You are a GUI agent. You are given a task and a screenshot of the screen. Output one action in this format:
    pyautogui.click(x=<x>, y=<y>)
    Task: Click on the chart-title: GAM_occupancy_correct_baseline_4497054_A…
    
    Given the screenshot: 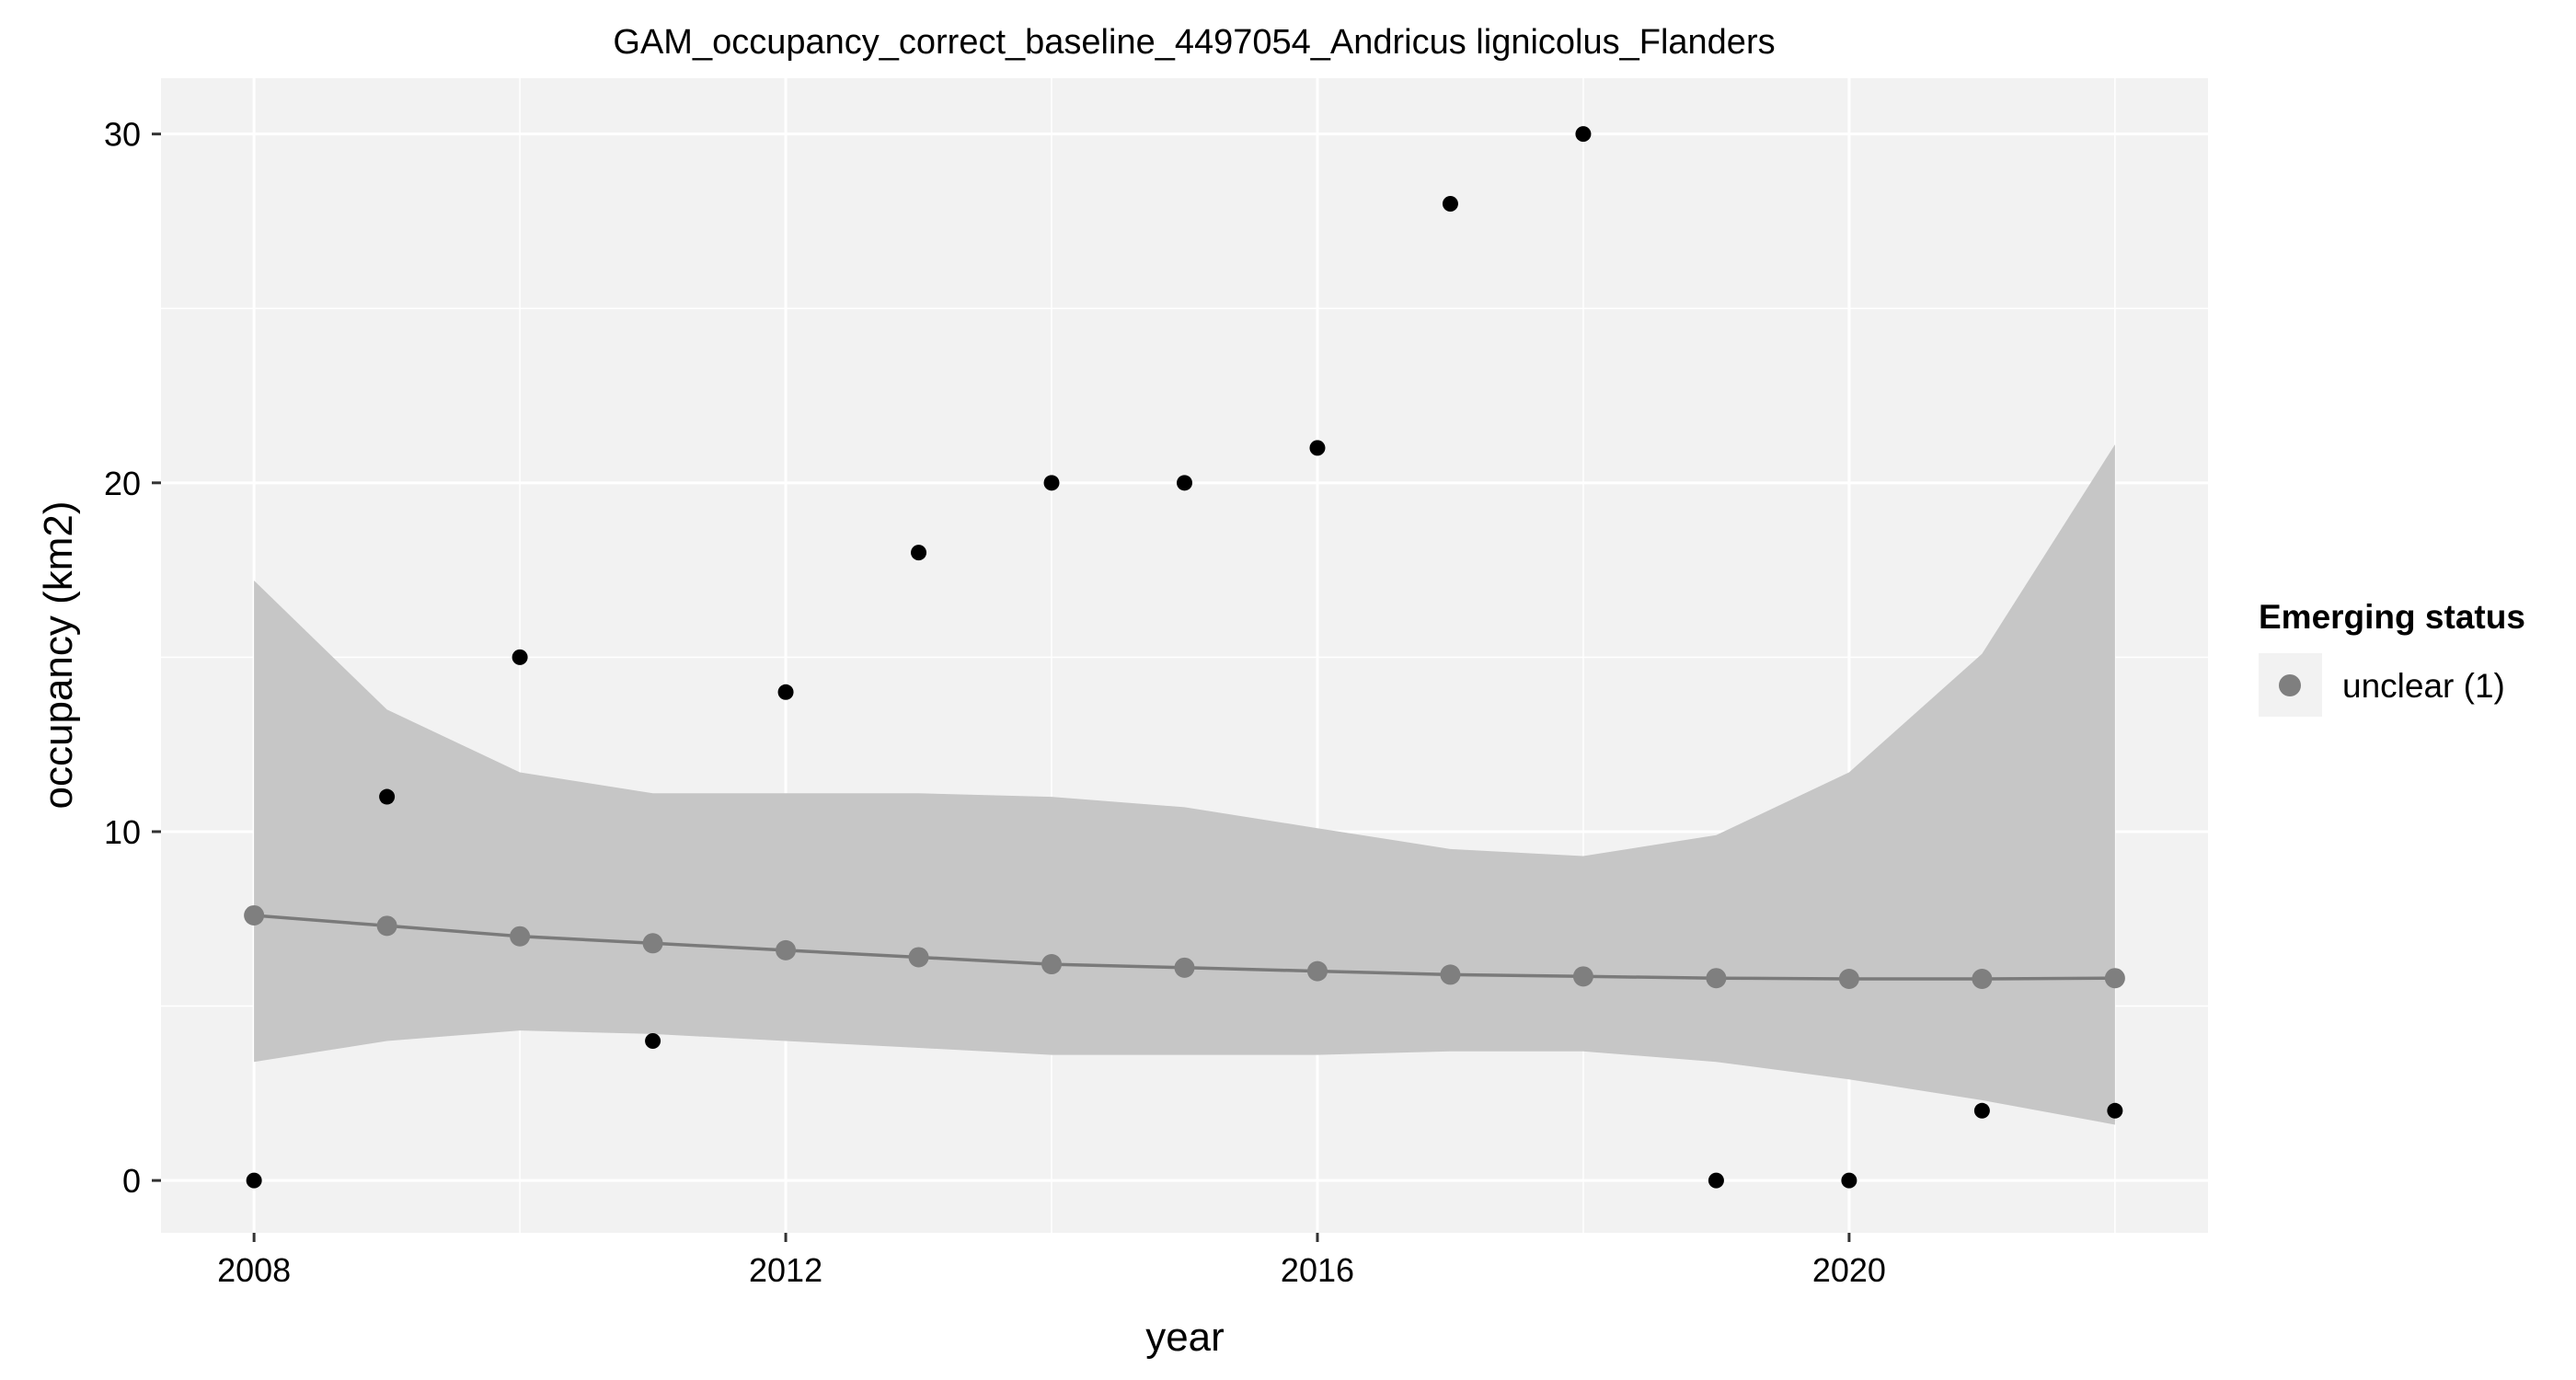 What is the action you would take?
    pyautogui.click(x=1194, y=42)
    